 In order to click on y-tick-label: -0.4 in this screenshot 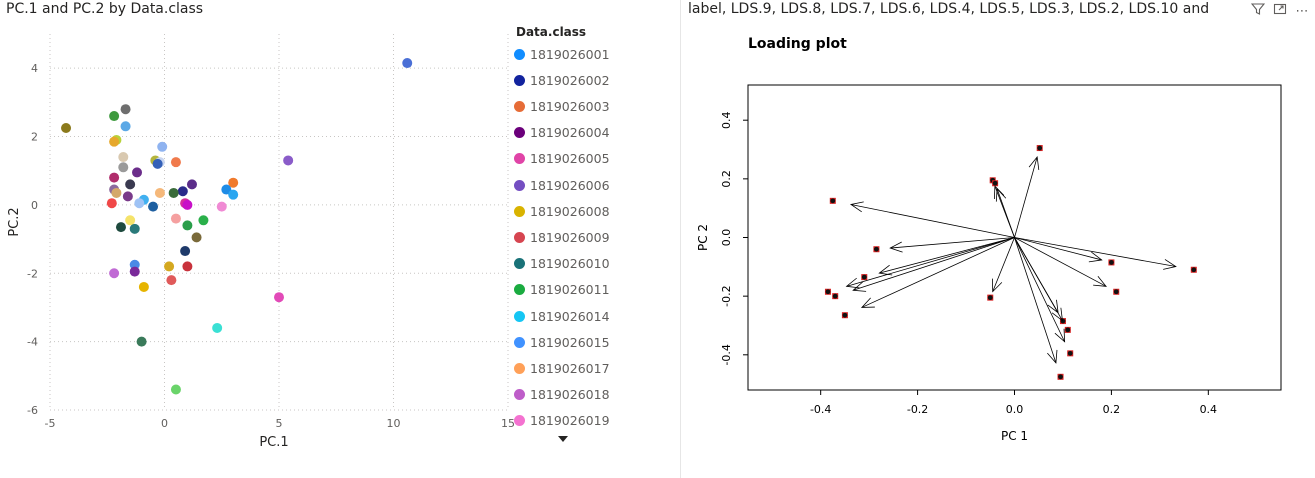, I will do `click(726, 354)`.